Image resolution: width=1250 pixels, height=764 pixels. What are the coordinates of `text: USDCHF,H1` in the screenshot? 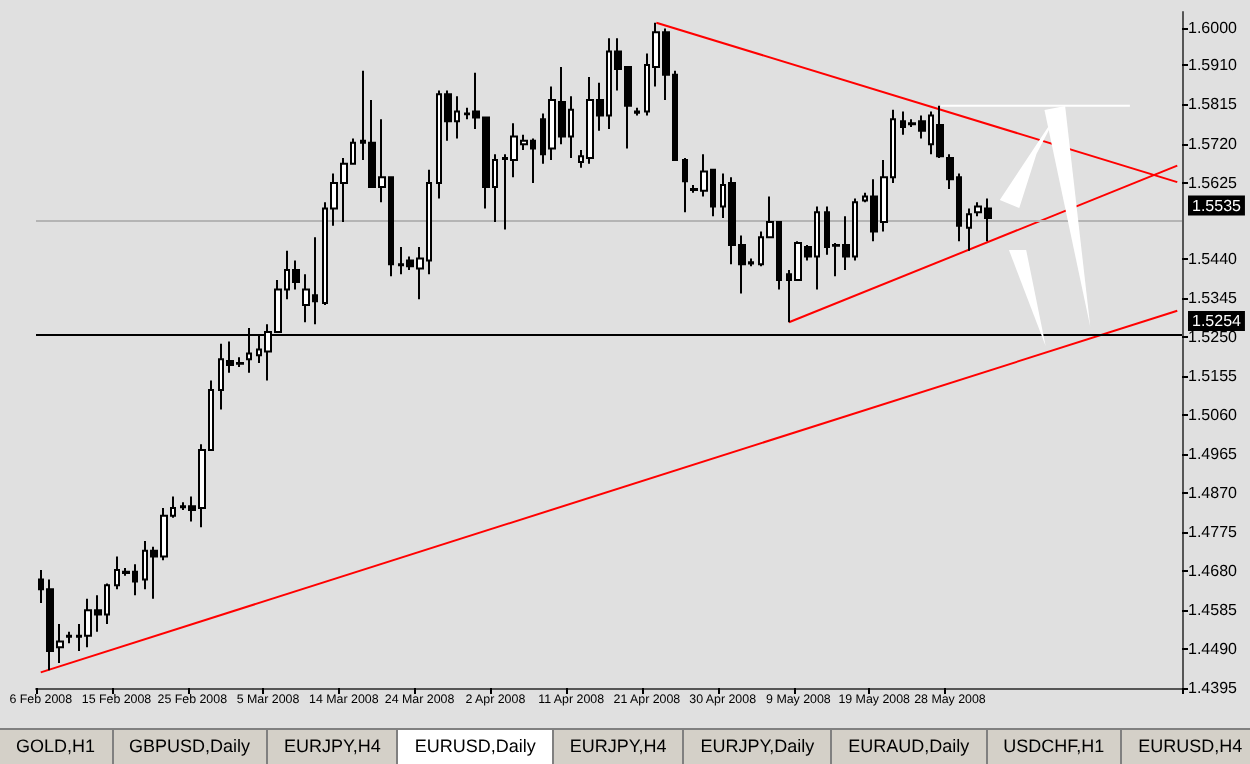 It's located at (1055, 747).